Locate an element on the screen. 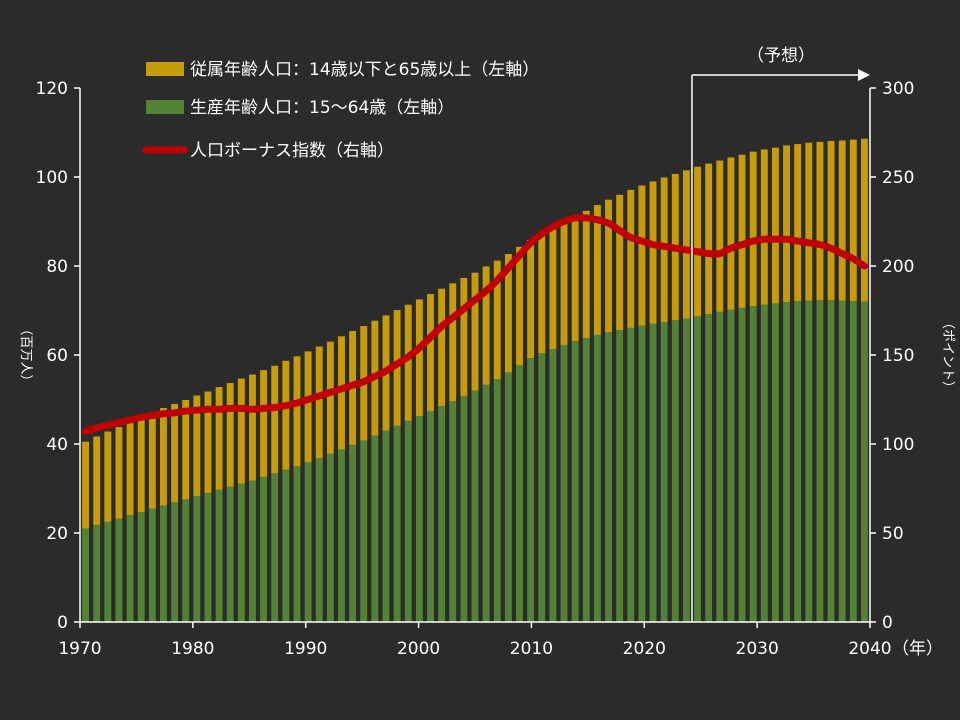 The width and height of the screenshot is (960, 720). legend-label-bonus-index: 人口ボーナス指数（右軸） is located at coordinates (292, 151).